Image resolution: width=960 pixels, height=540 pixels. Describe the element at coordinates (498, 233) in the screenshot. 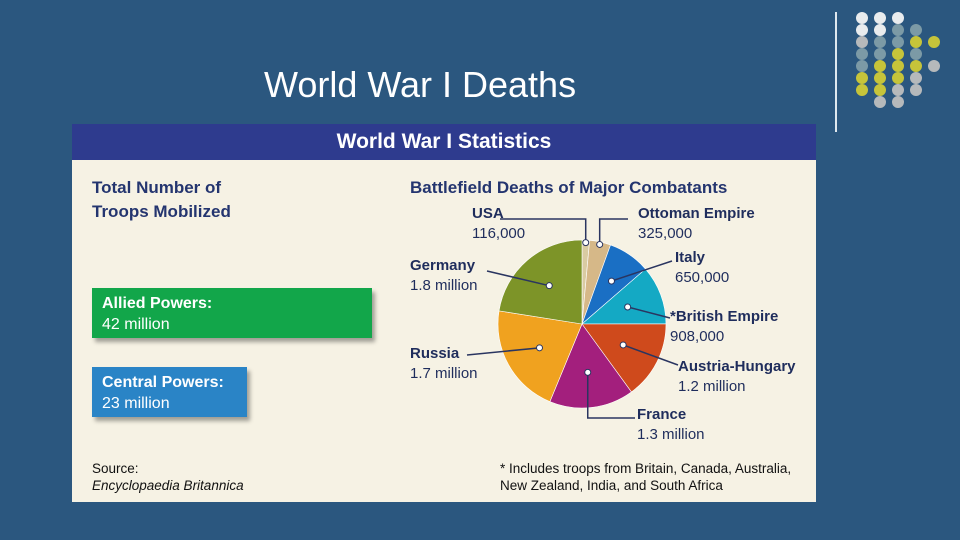

I see `slice-label-value: 116,000` at that location.